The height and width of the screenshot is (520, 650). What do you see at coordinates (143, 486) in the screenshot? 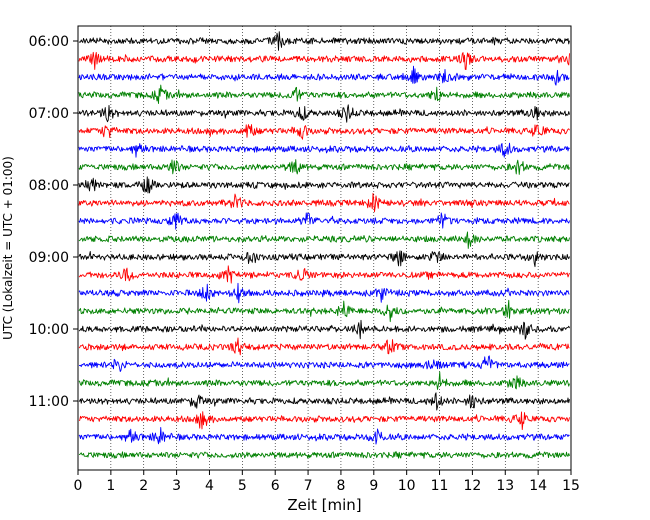
I see `x-tick-label: 2` at bounding box center [143, 486].